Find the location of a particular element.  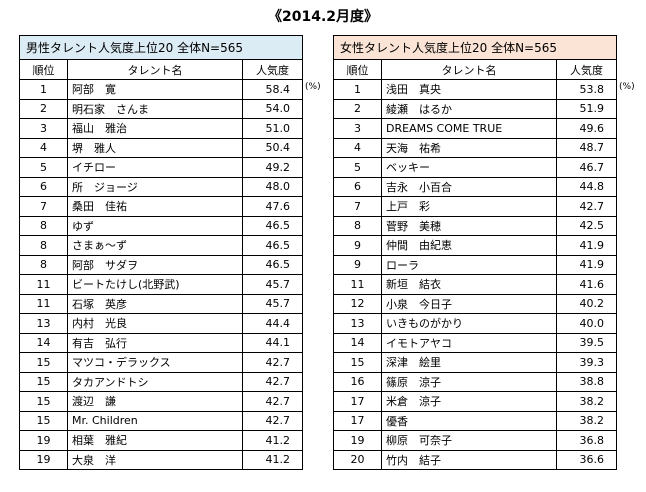

female-value-cell: 41.6 is located at coordinates (586, 284).